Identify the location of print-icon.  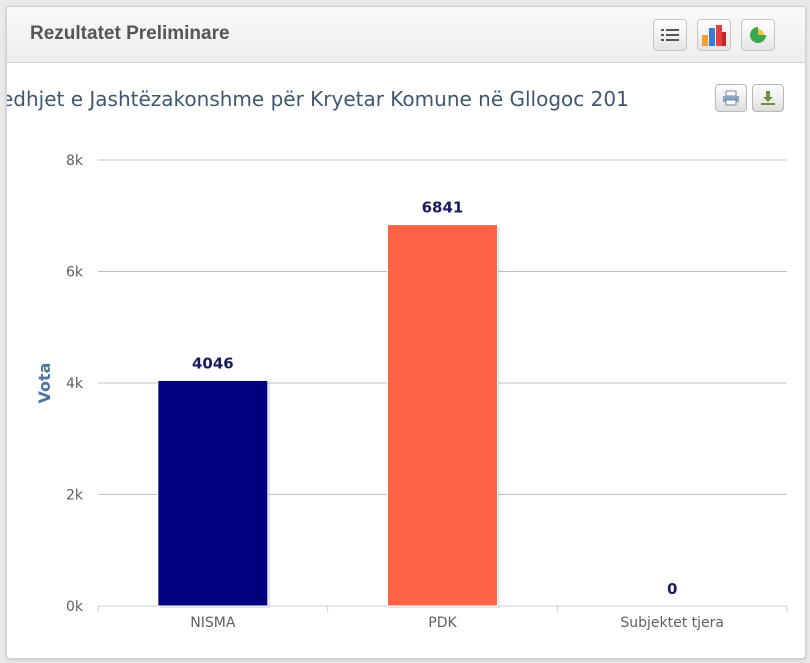
(731, 98).